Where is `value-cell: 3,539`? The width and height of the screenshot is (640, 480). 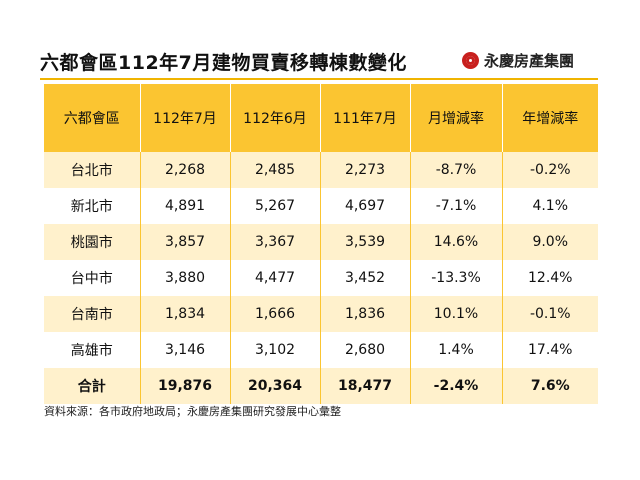
value-cell: 3,539 is located at coordinates (365, 242).